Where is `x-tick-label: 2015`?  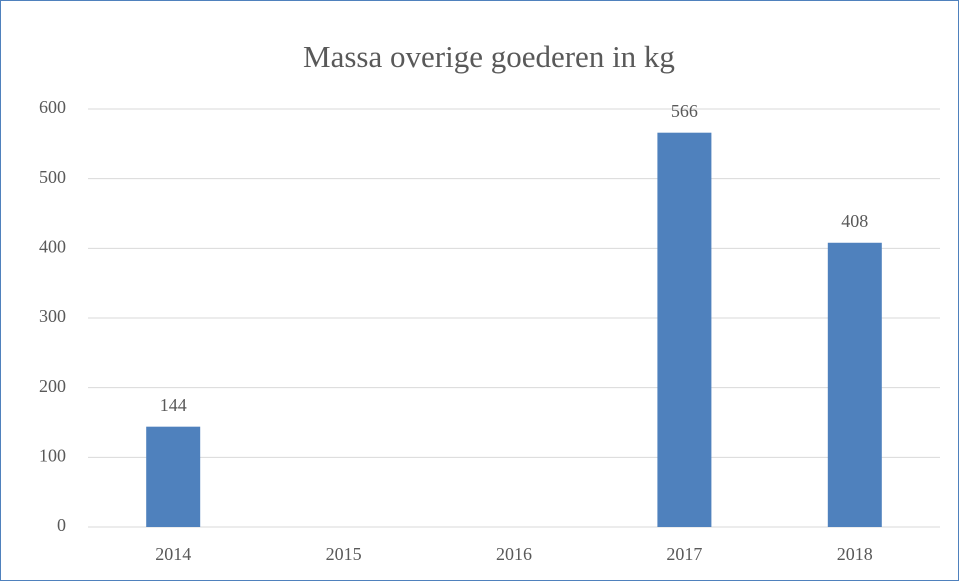 x-tick-label: 2015 is located at coordinates (344, 554).